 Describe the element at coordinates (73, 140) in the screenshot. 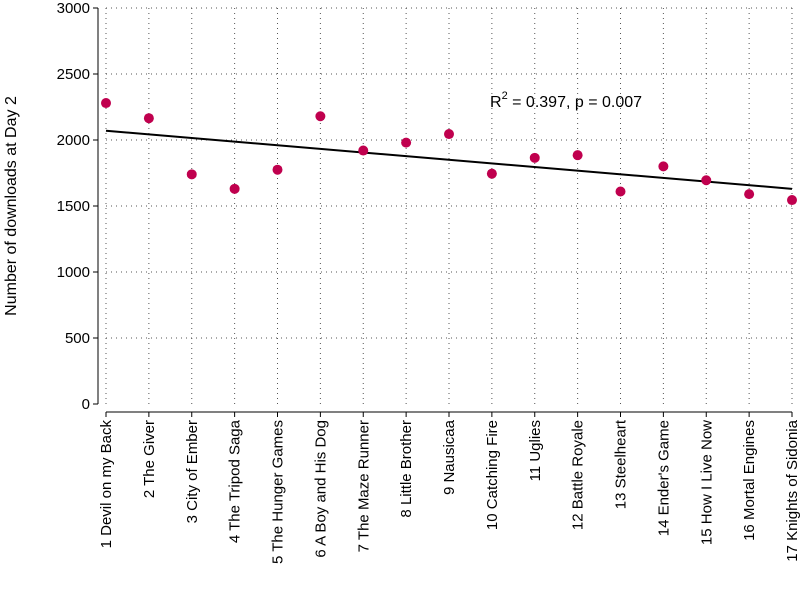

I see `y-tick-label: 2000` at that location.